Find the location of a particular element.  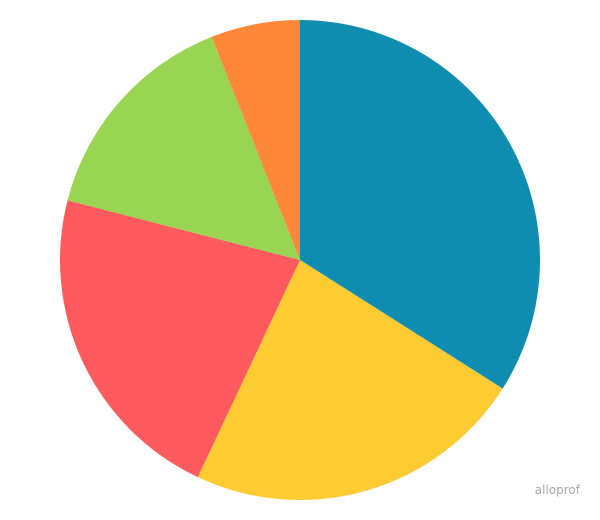

pie-slice is located at coordinates (255, 140).